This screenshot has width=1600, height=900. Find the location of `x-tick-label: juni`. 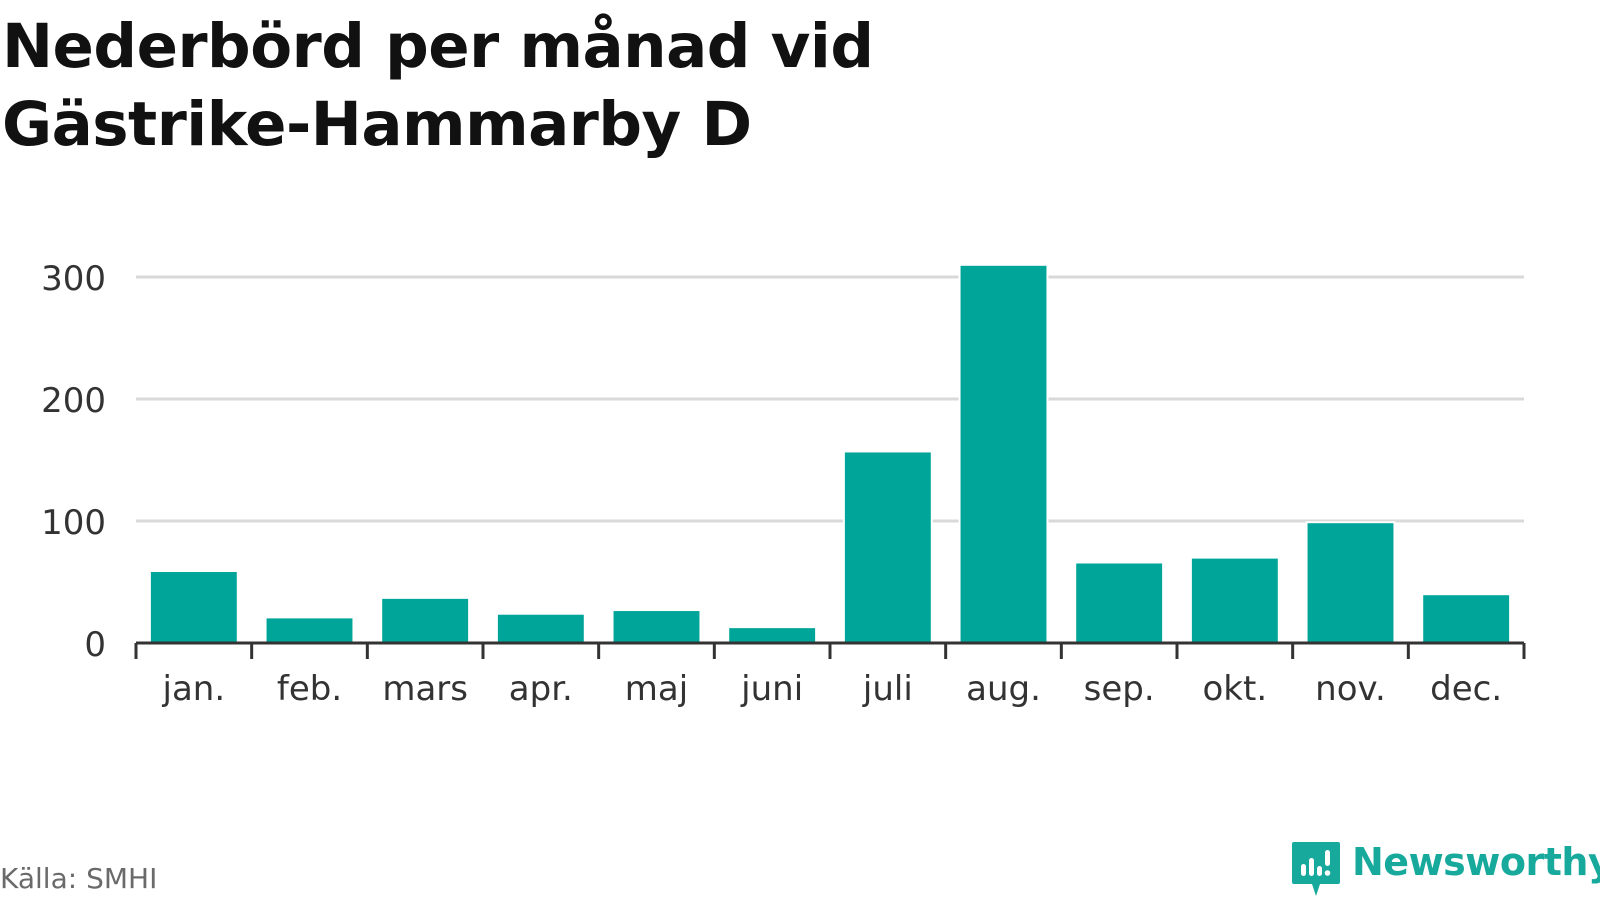

x-tick-label: juni is located at coordinates (771, 689).